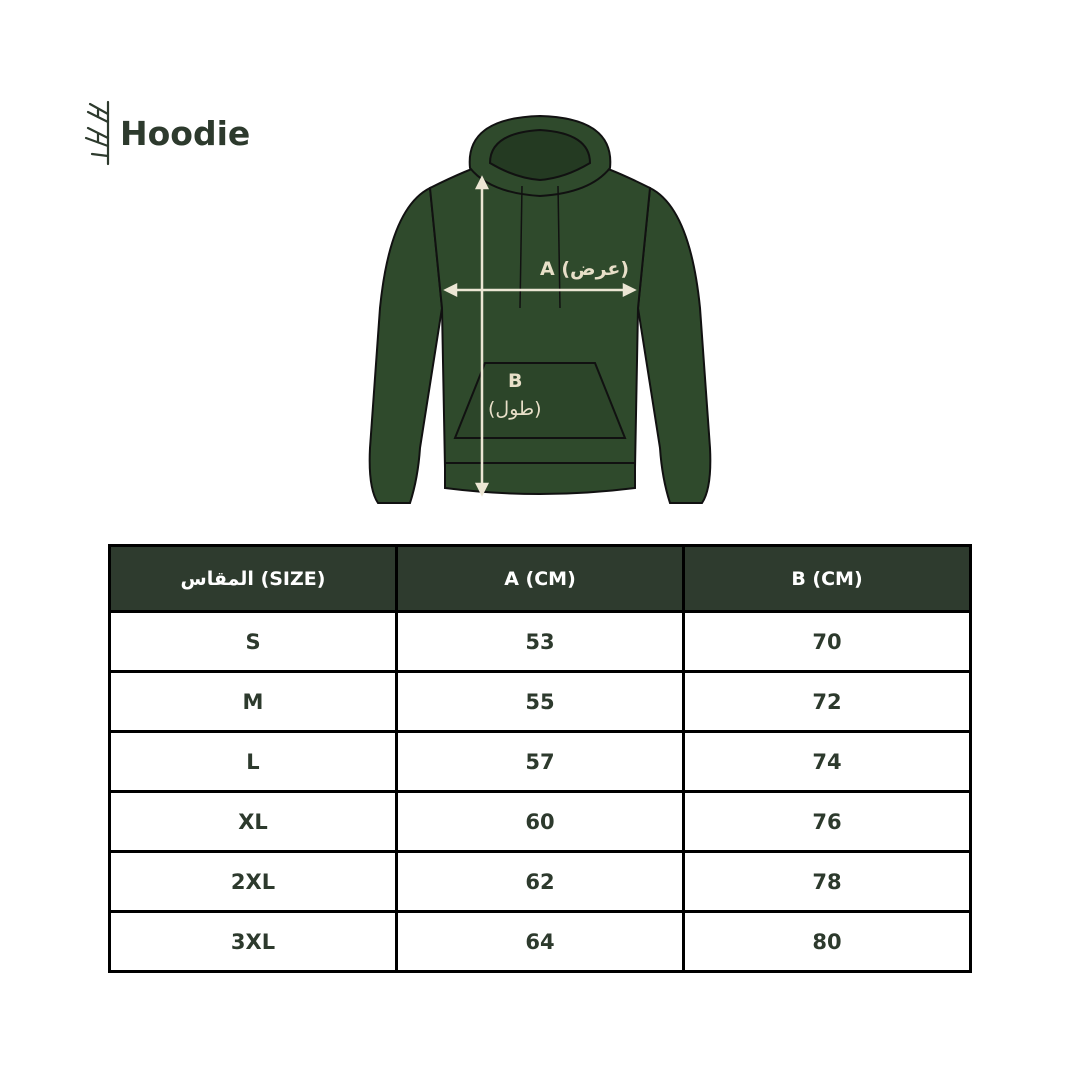  What do you see at coordinates (253, 821) in the screenshot?
I see `size-cell: XL` at bounding box center [253, 821].